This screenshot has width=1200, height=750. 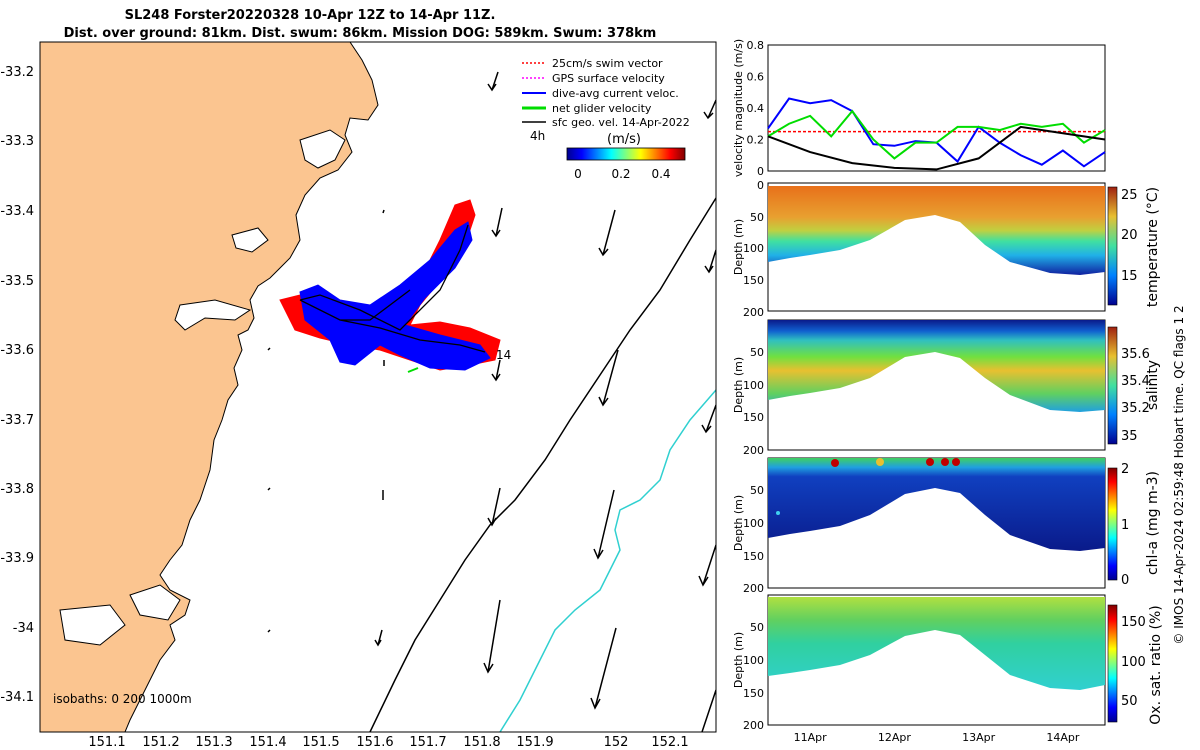 I want to click on salinity-field, so click(x=936, y=366).